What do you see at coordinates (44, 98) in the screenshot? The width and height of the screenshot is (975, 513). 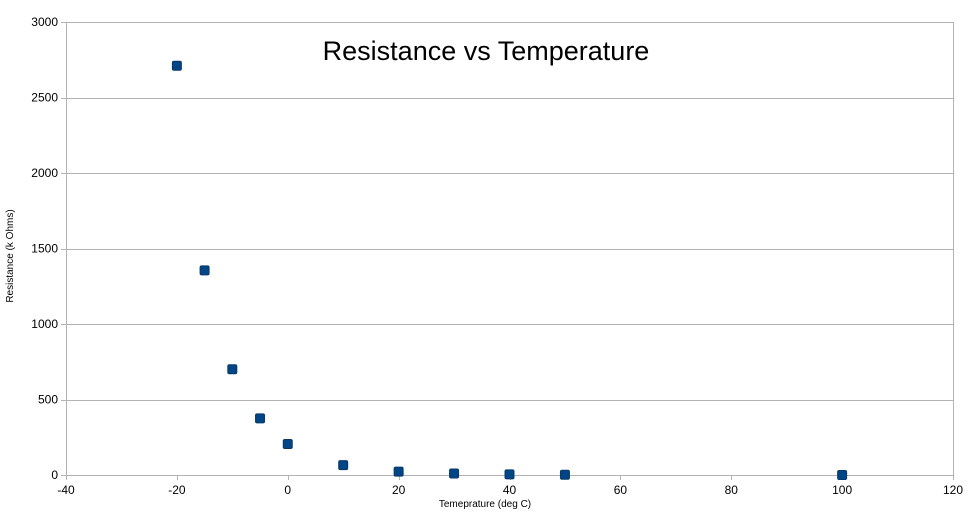 I see `y-tick-label: 2500` at bounding box center [44, 98].